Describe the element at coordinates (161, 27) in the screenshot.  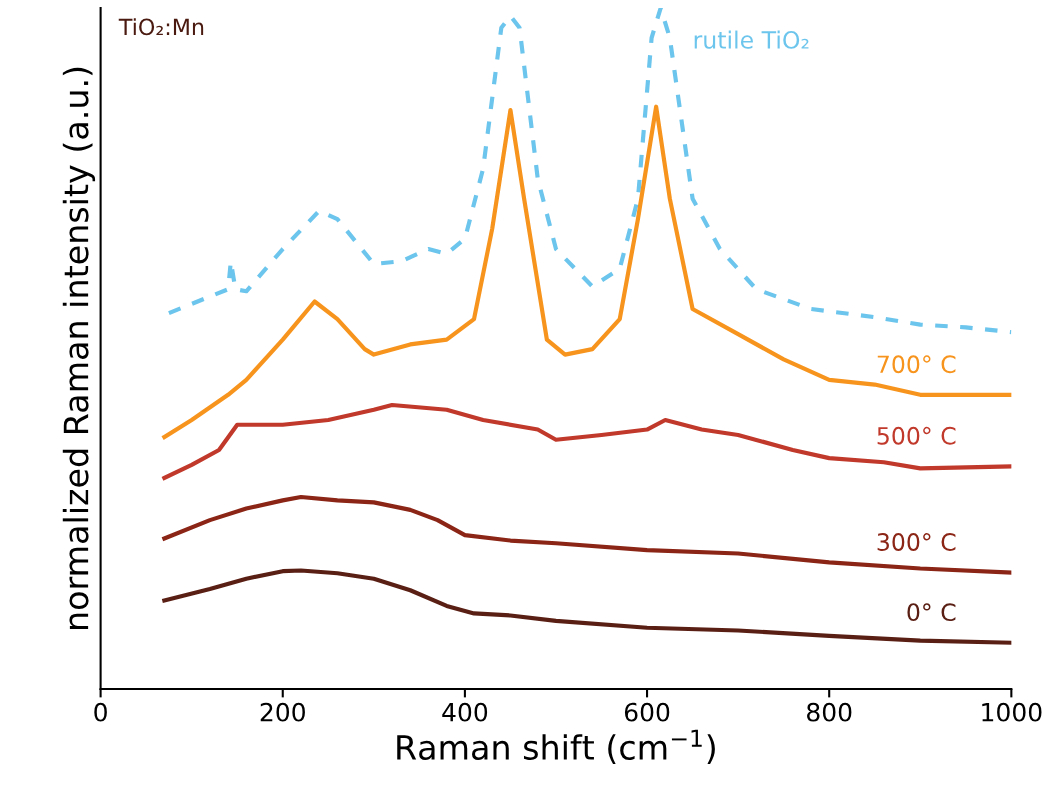
I see `annotation: TiO₂:Mn` at that location.